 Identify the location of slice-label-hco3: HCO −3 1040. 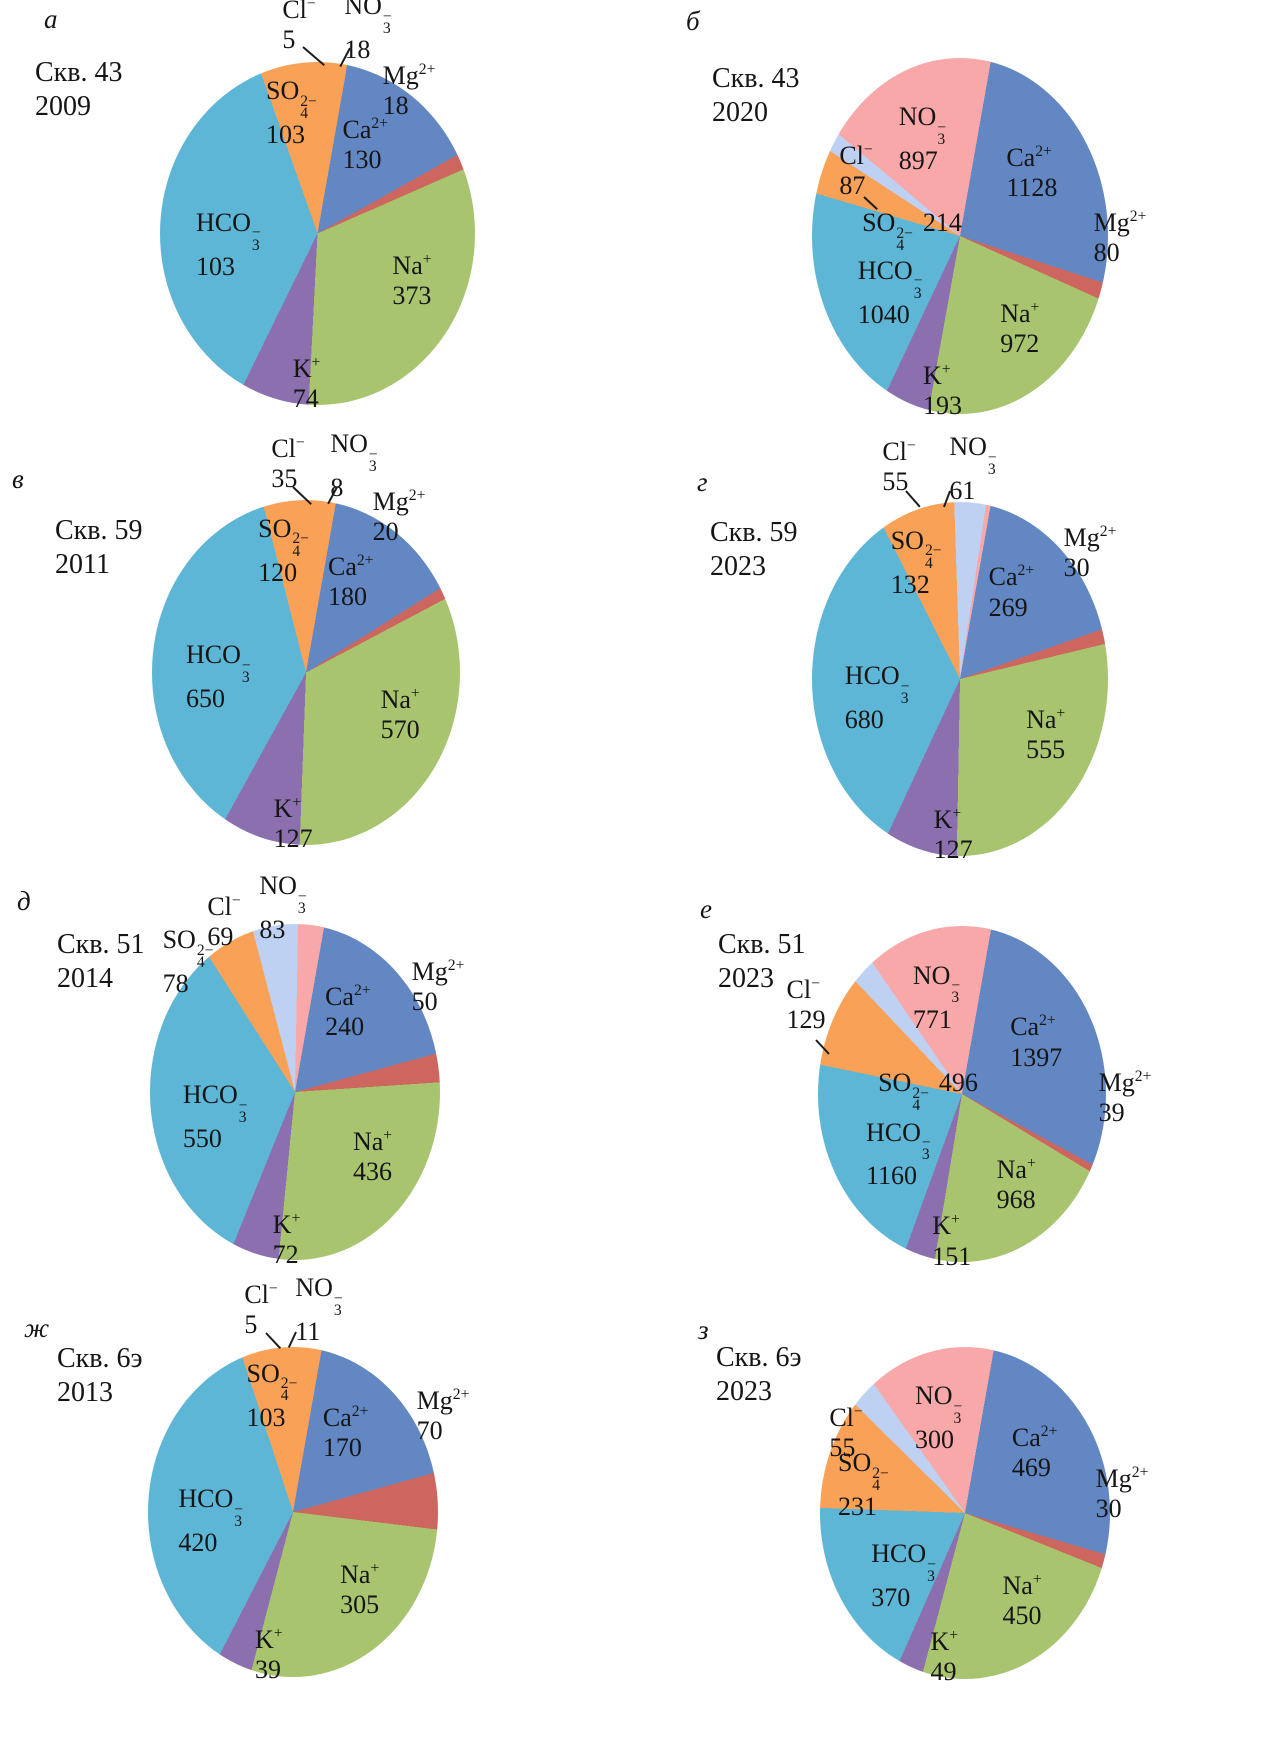
(890, 293).